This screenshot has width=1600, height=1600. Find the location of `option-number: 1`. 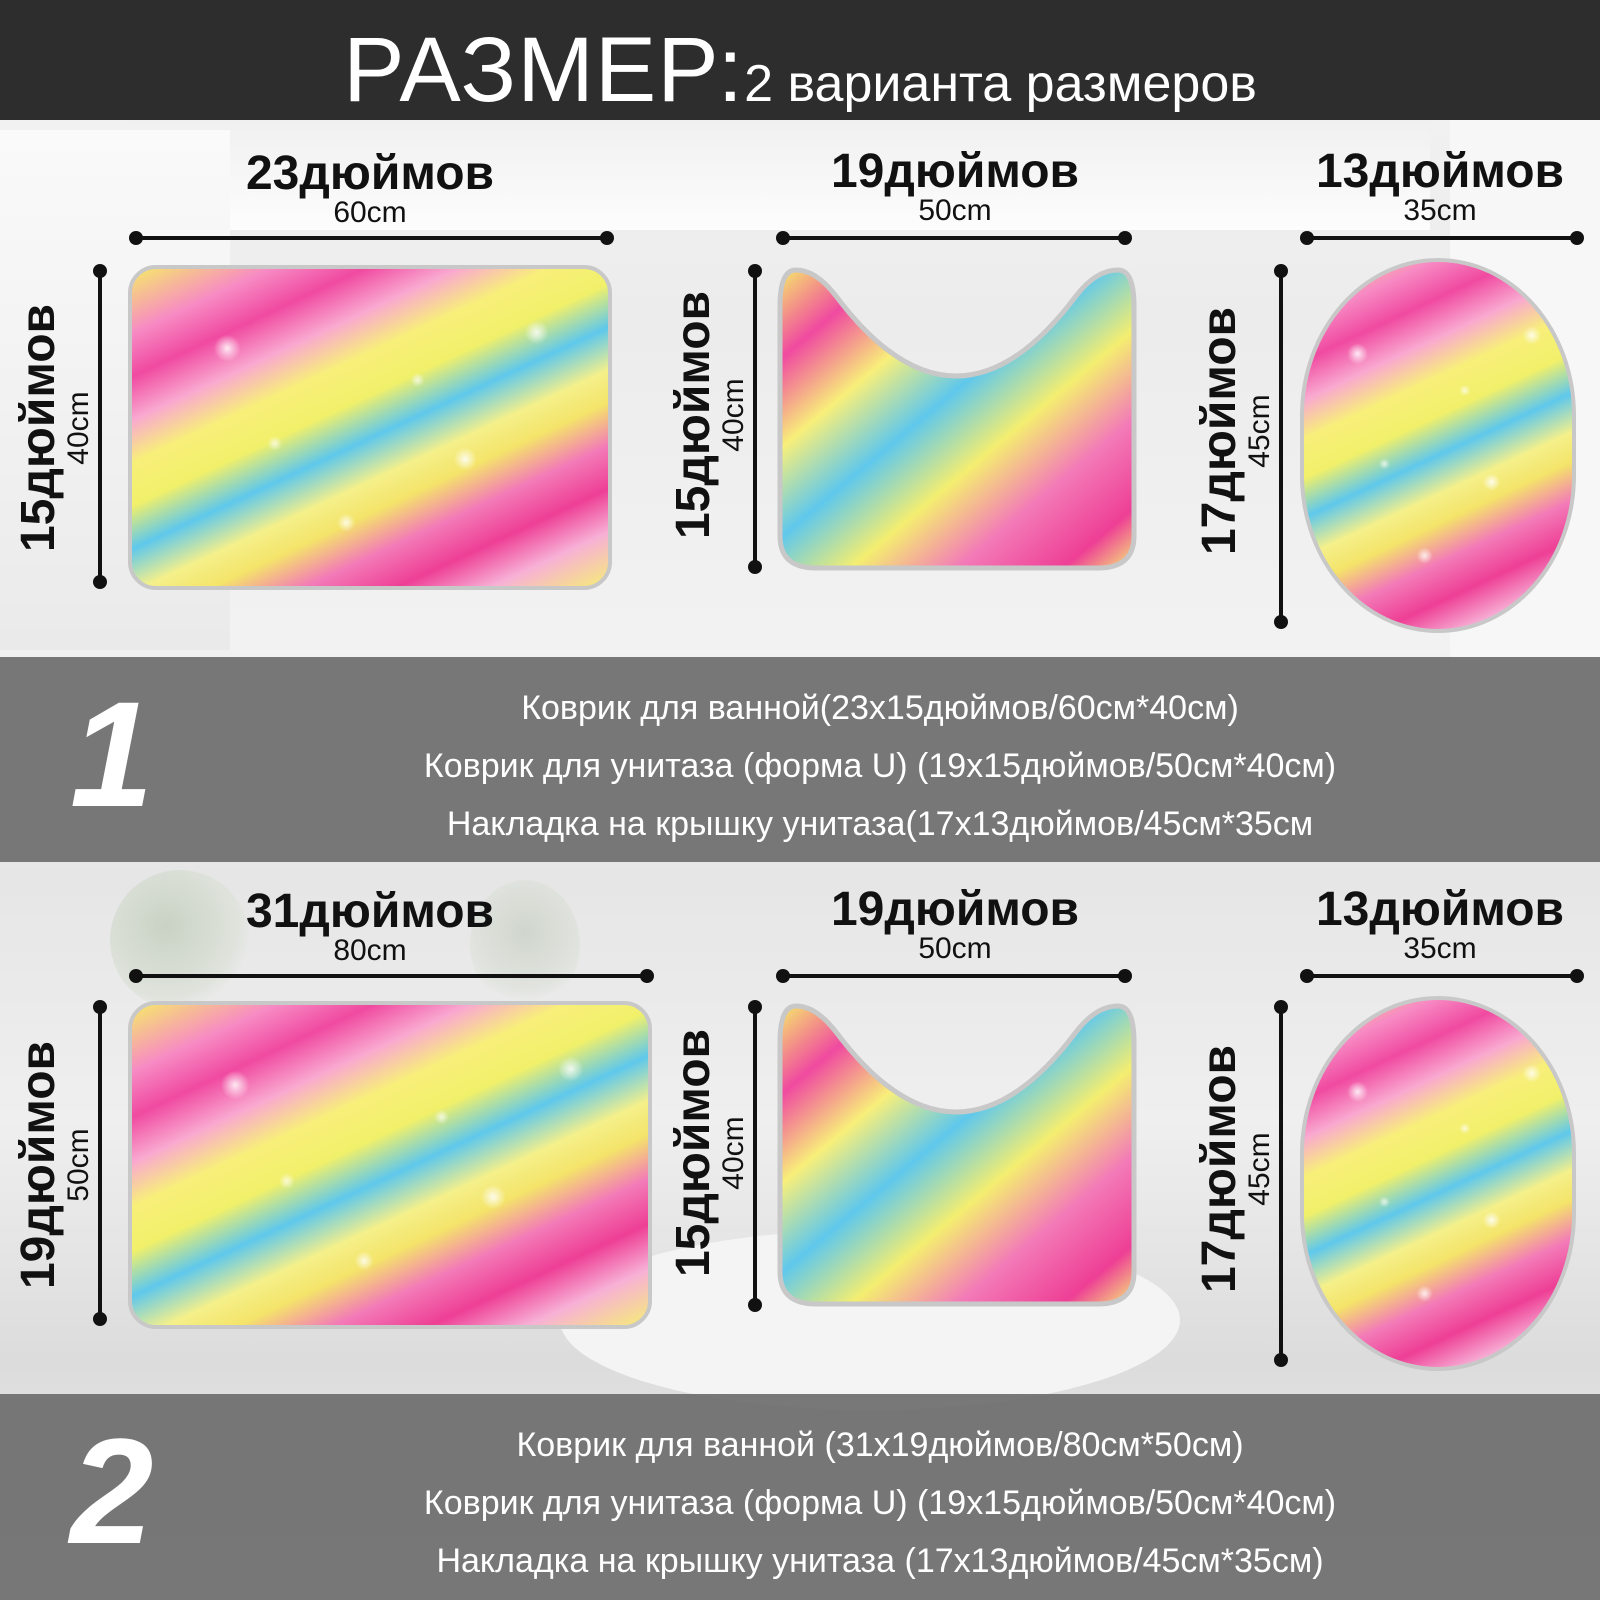

option-number: 1 is located at coordinates (112, 754).